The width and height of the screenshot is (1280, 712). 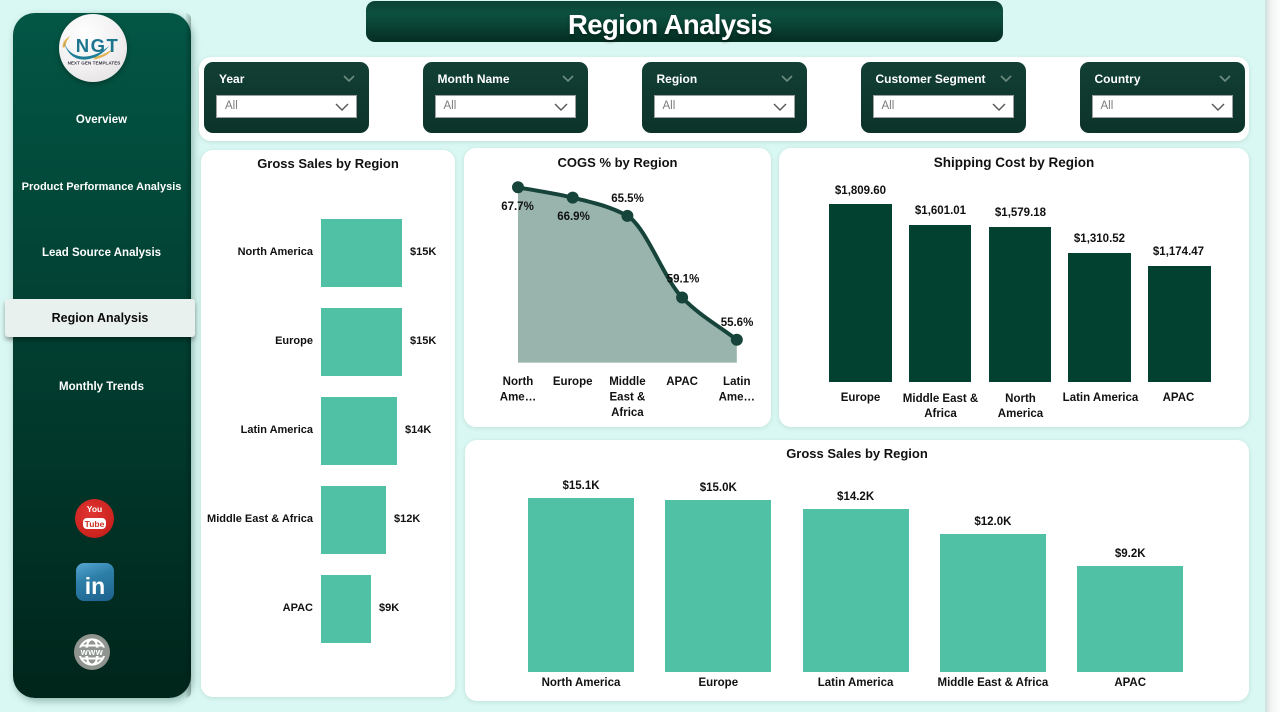 What do you see at coordinates (737, 323) in the screenshot?
I see `svg-text: 55.6%` at bounding box center [737, 323].